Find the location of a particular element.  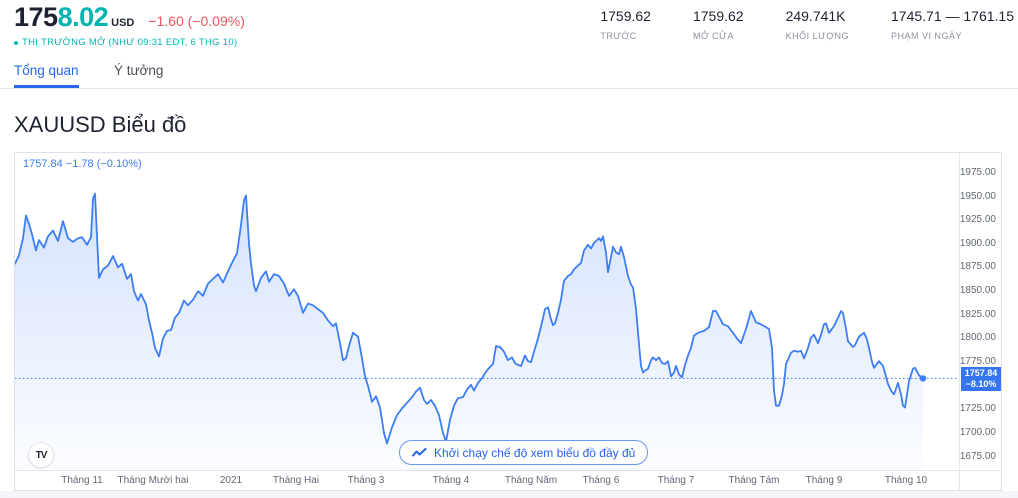

x-axis-tick-label: Tháng 7 is located at coordinates (676, 480).